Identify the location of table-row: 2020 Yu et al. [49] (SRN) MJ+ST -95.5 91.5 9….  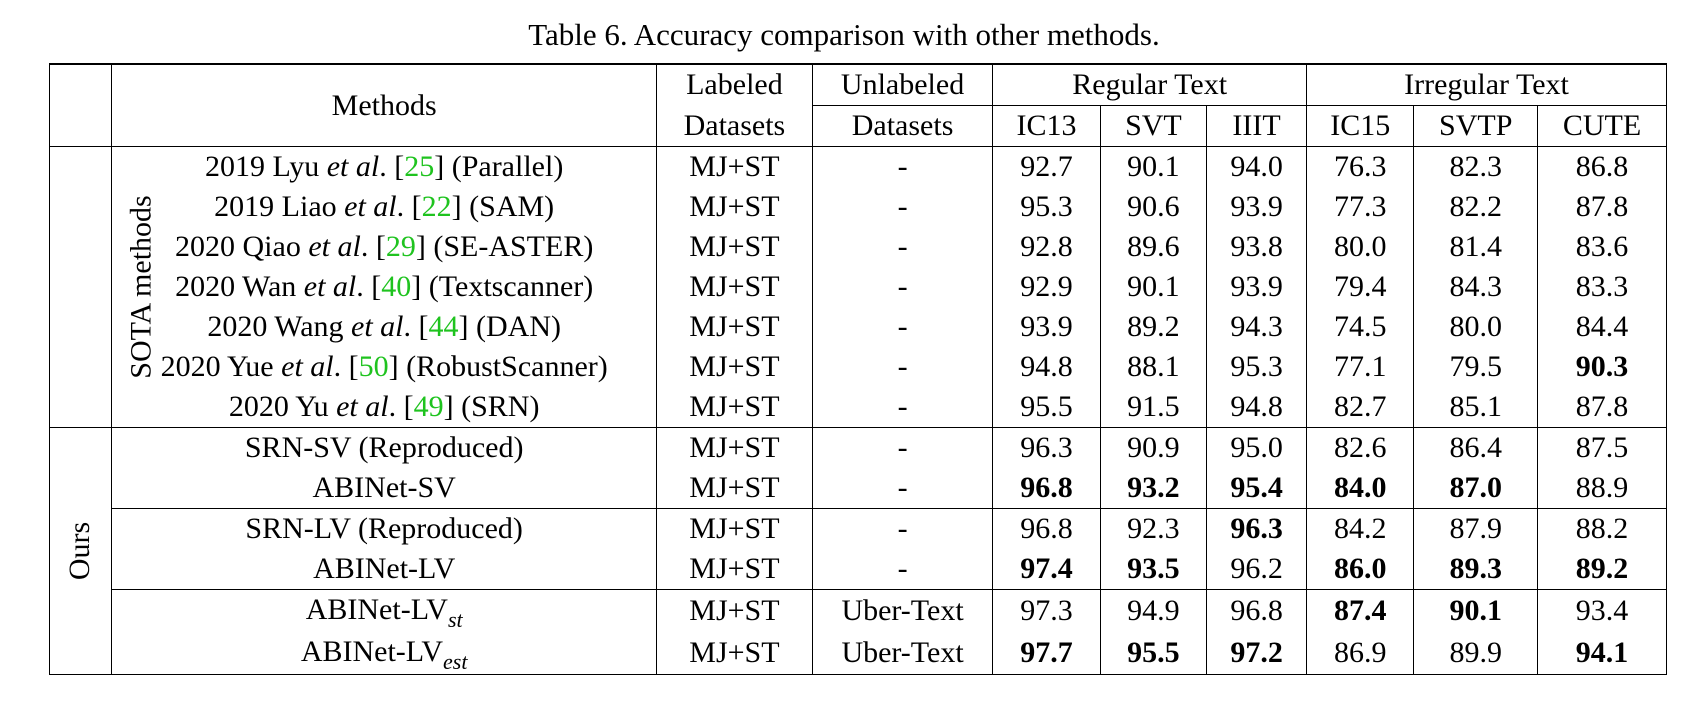
(858, 407).